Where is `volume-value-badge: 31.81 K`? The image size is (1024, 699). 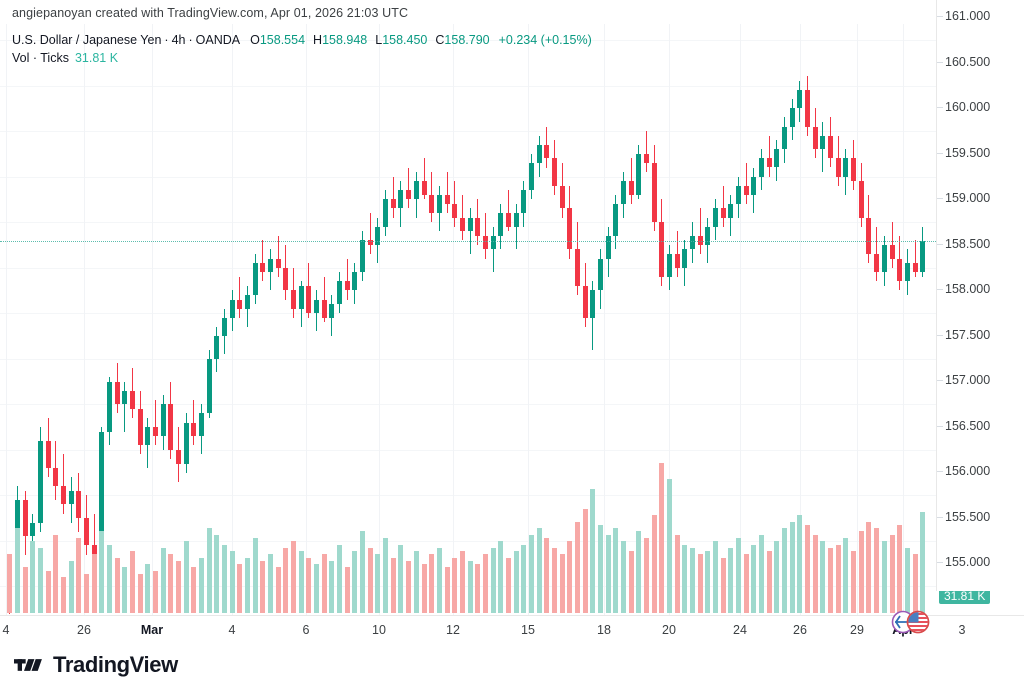 volume-value-badge: 31.81 K is located at coordinates (965, 596).